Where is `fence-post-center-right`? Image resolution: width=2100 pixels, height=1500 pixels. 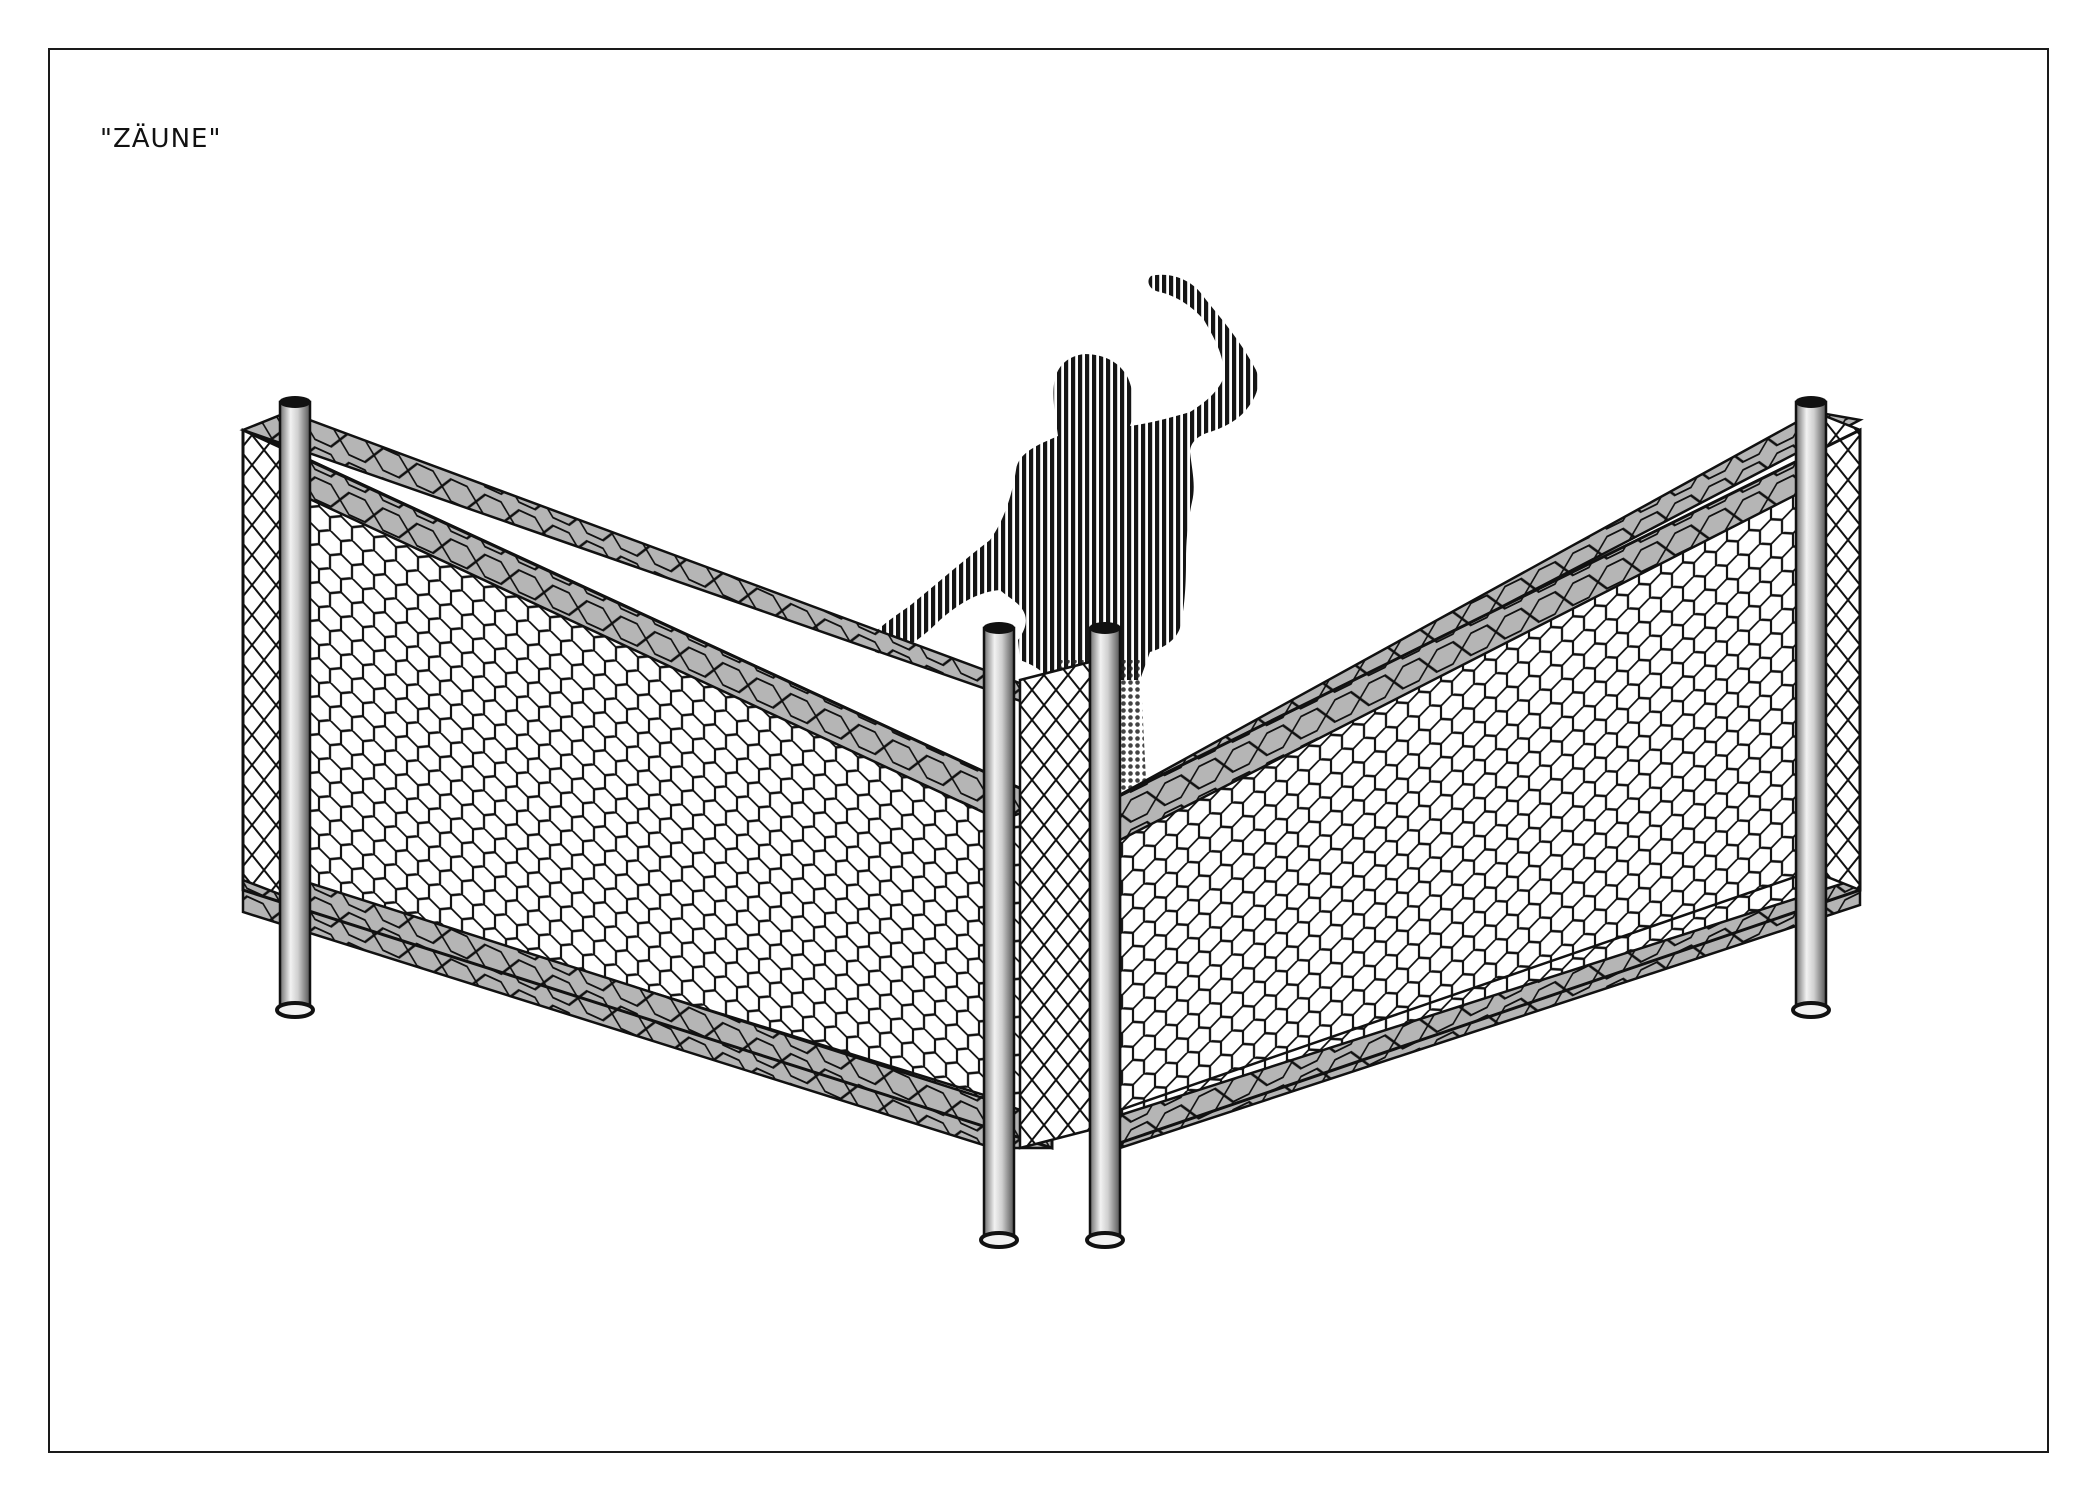
fence-post-center-right is located at coordinates (1105, 935).